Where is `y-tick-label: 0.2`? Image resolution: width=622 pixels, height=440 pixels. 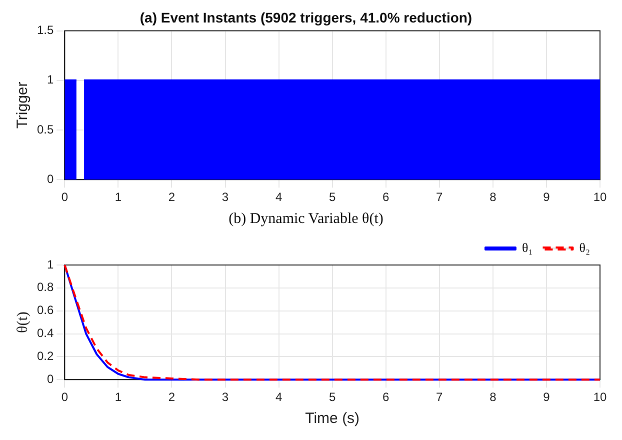 y-tick-label: 0.2 is located at coordinates (45, 355).